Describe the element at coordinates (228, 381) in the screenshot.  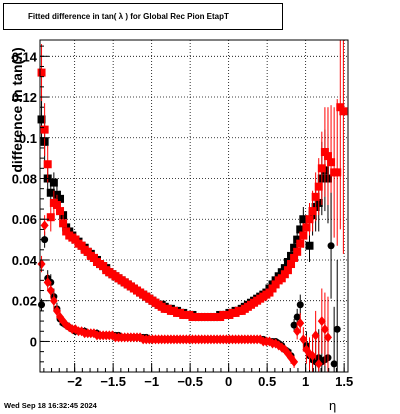
I see `x-tick-label: 0` at that location.